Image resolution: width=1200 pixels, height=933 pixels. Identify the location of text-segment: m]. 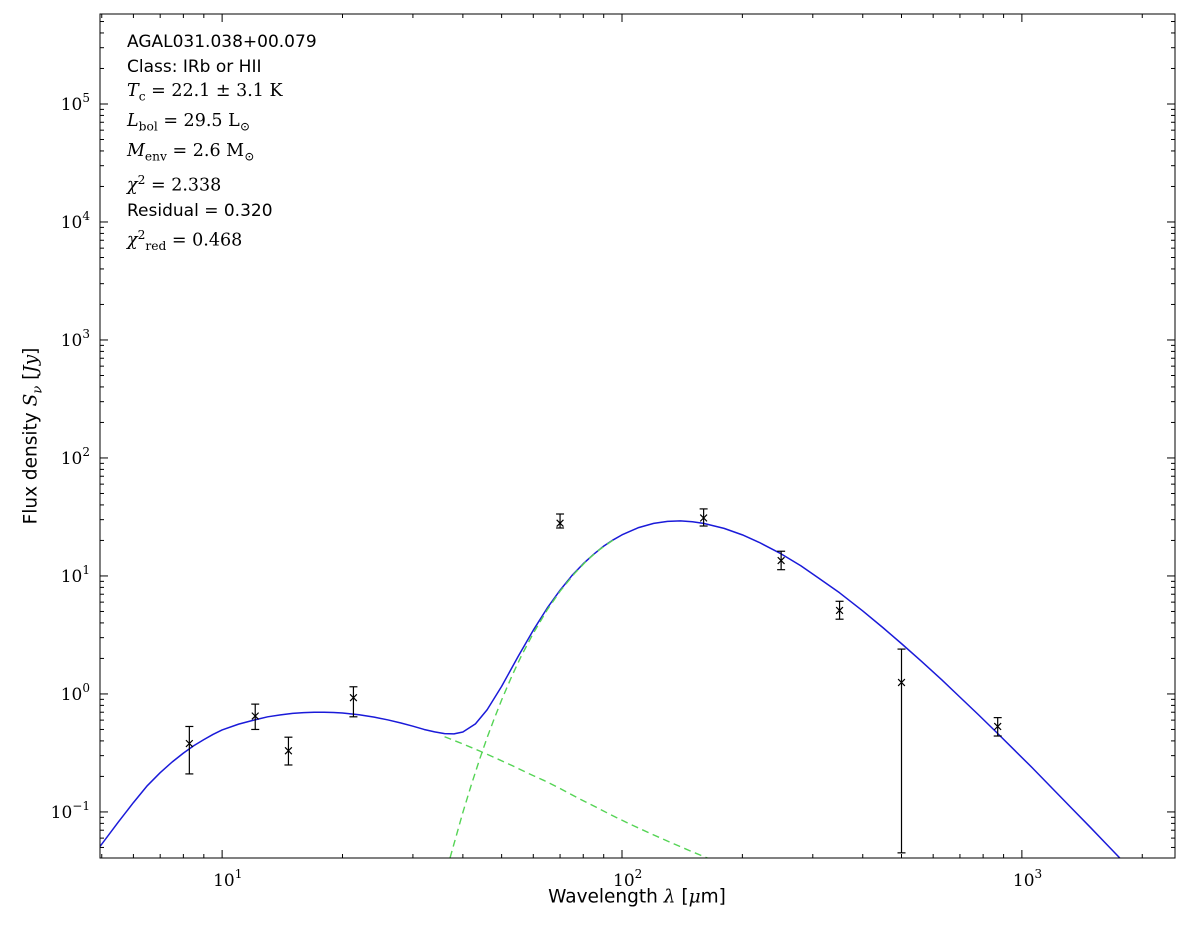
(713, 897).